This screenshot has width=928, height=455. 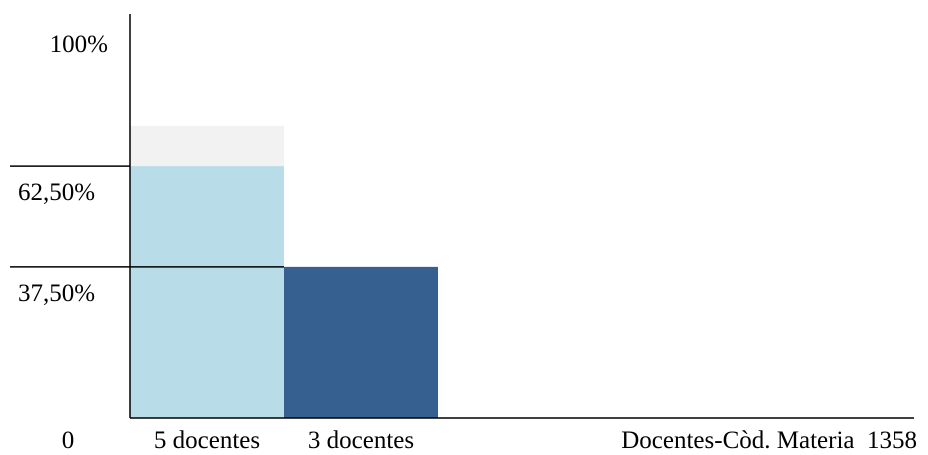 What do you see at coordinates (769, 440) in the screenshot?
I see `x-axis-title: Docentes-Còd. Materia 1358` at bounding box center [769, 440].